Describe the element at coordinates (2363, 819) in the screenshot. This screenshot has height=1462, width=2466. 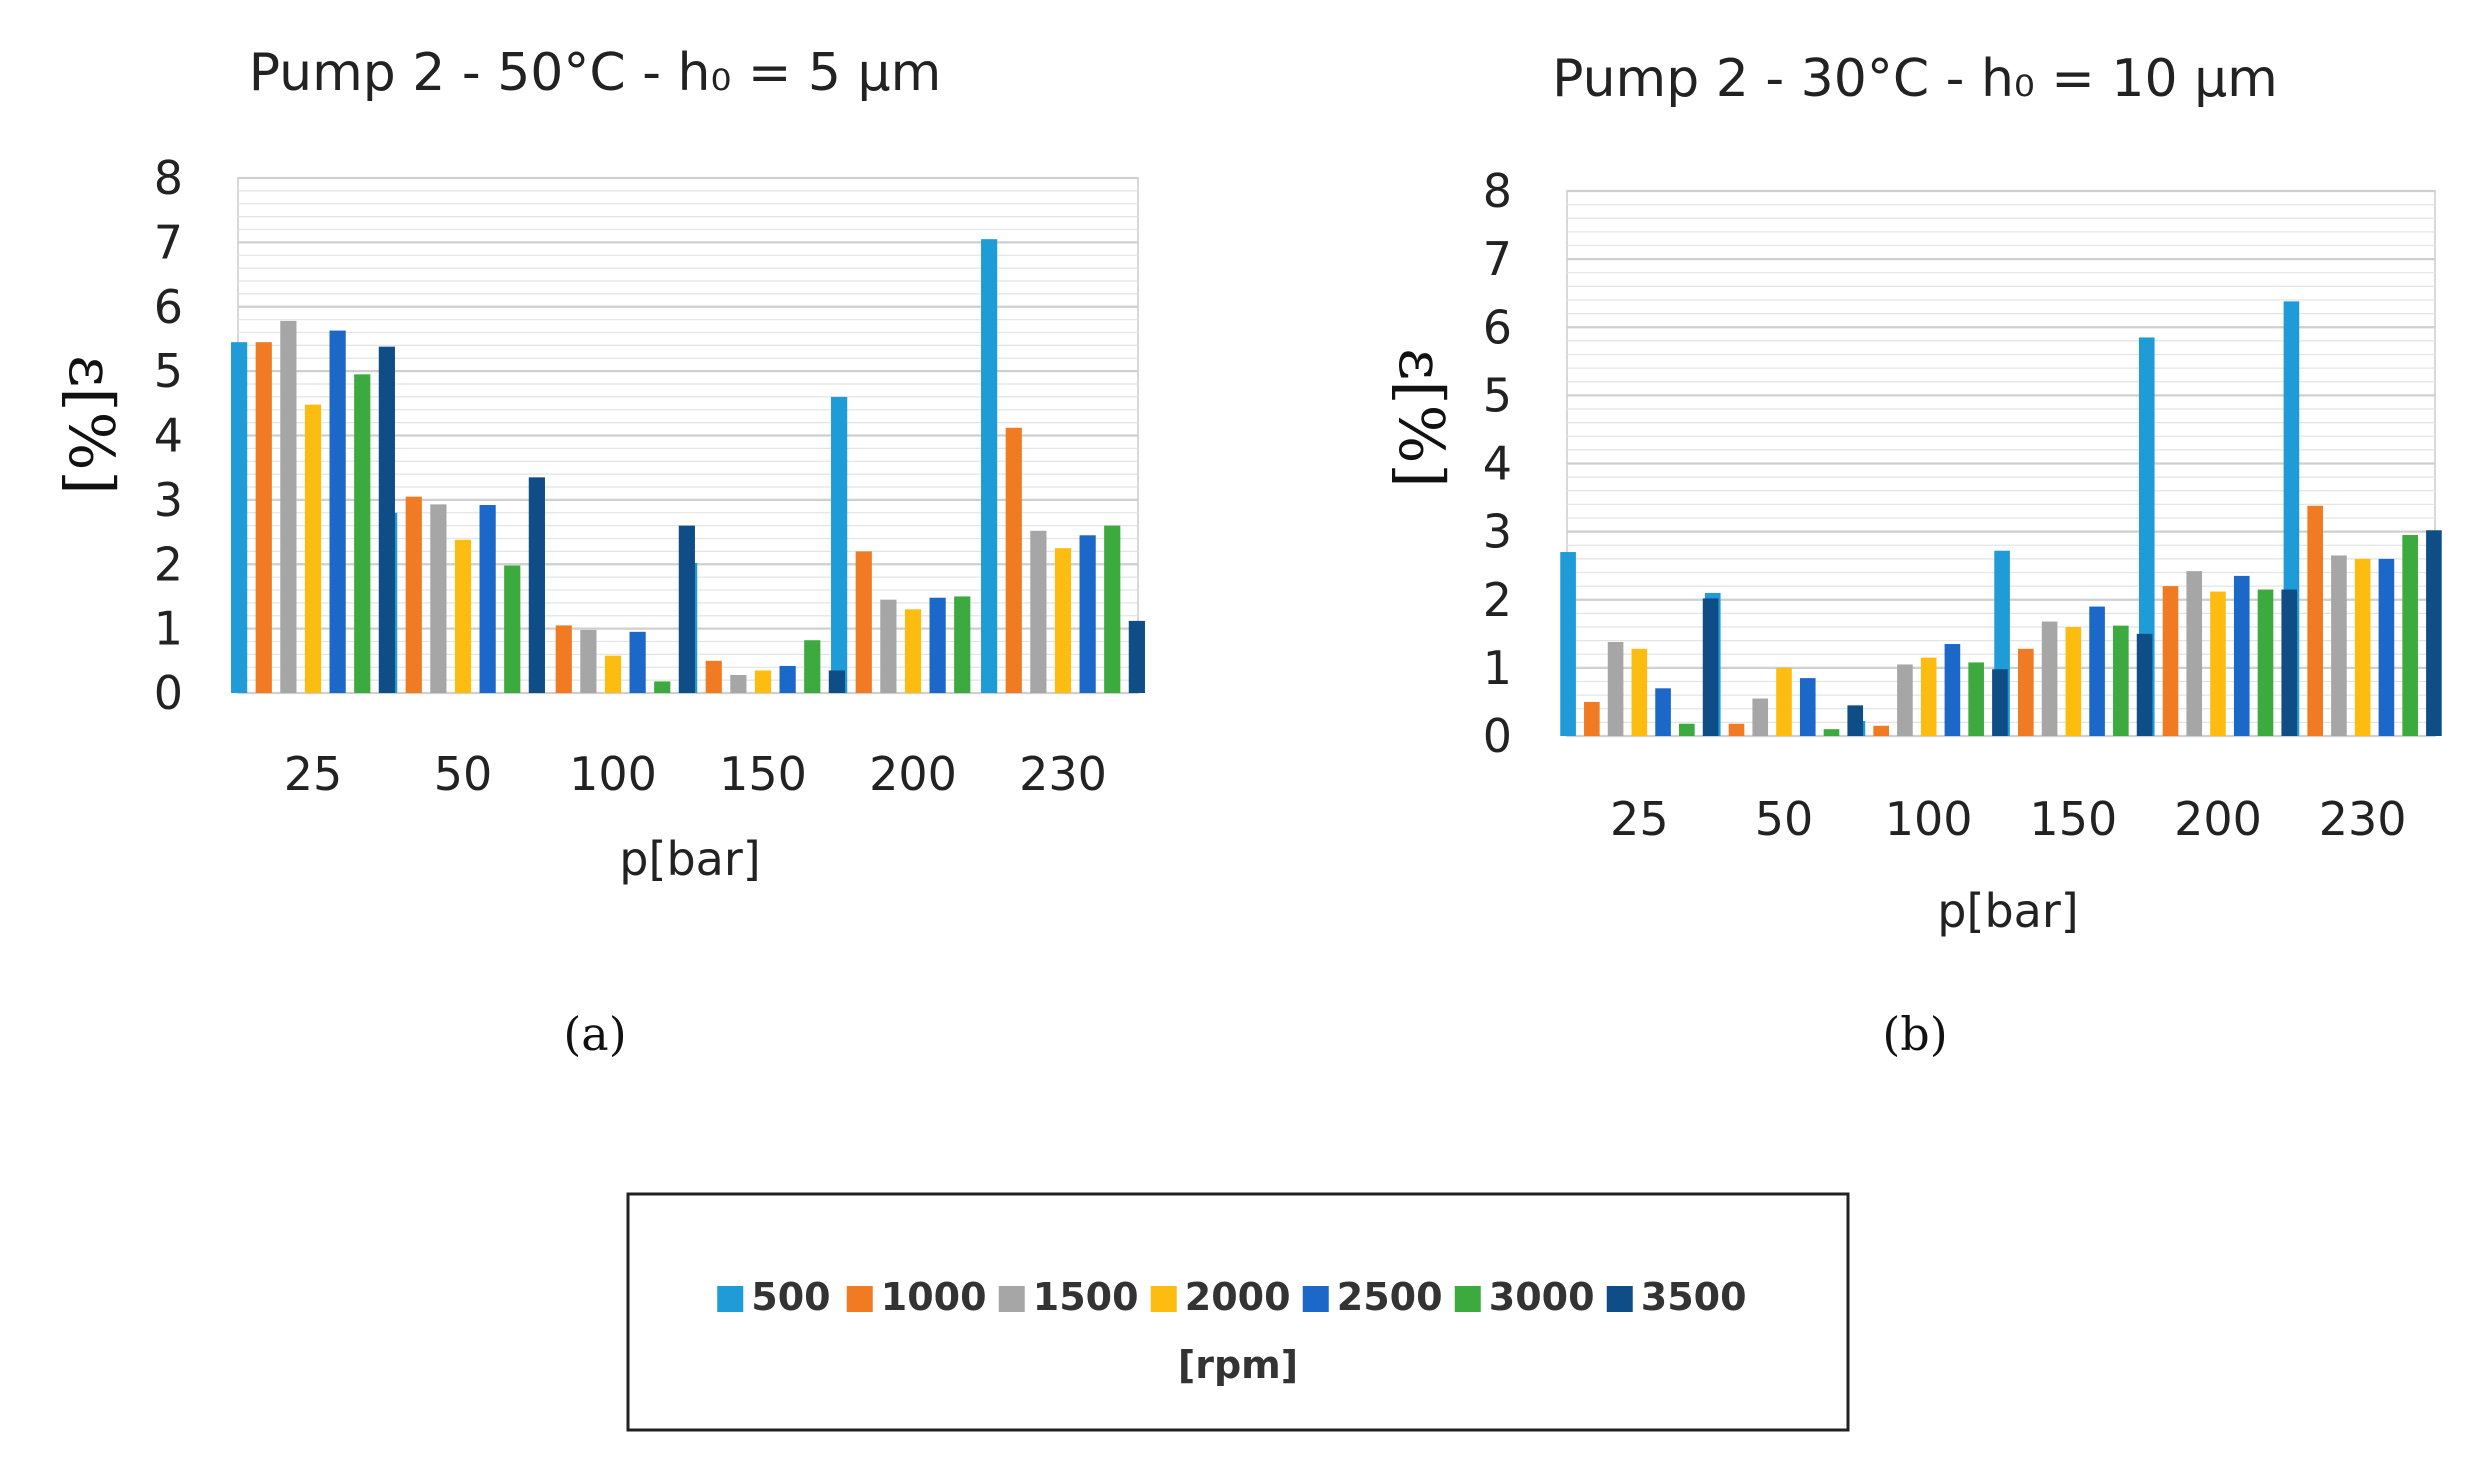
I see `x-tick-label: 230` at that location.